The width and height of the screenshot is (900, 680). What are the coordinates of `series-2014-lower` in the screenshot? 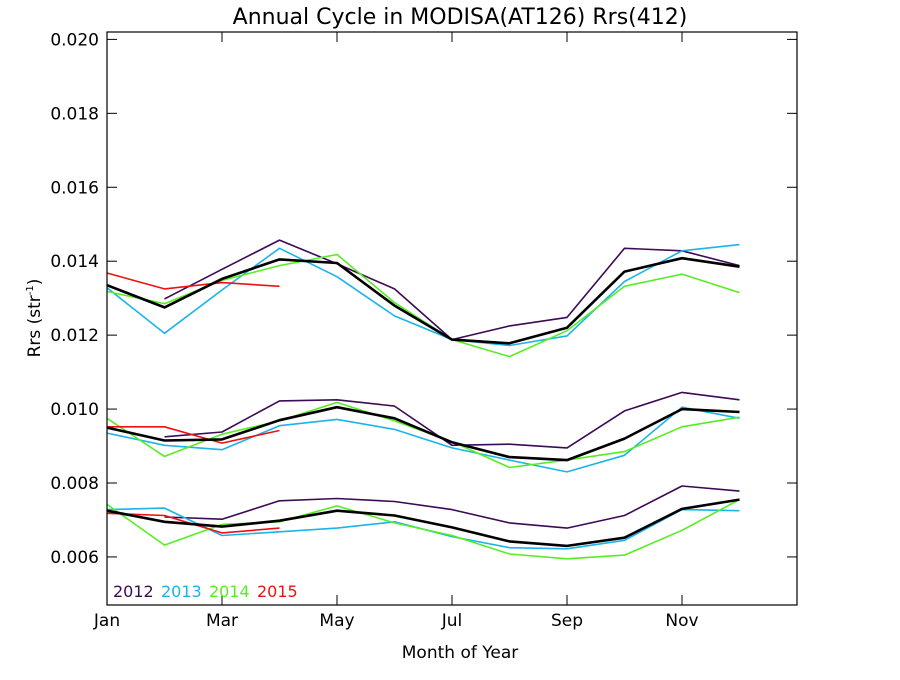 It's located at (423, 529).